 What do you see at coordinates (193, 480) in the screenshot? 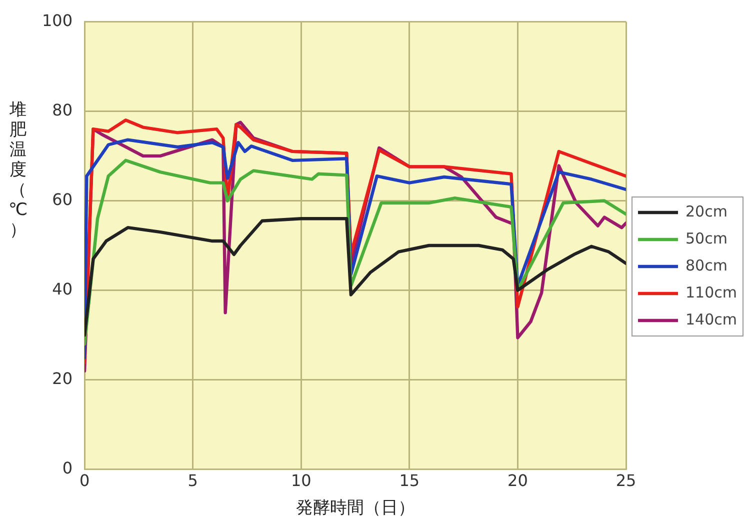
I see `x-tick-label: 5` at bounding box center [193, 480].